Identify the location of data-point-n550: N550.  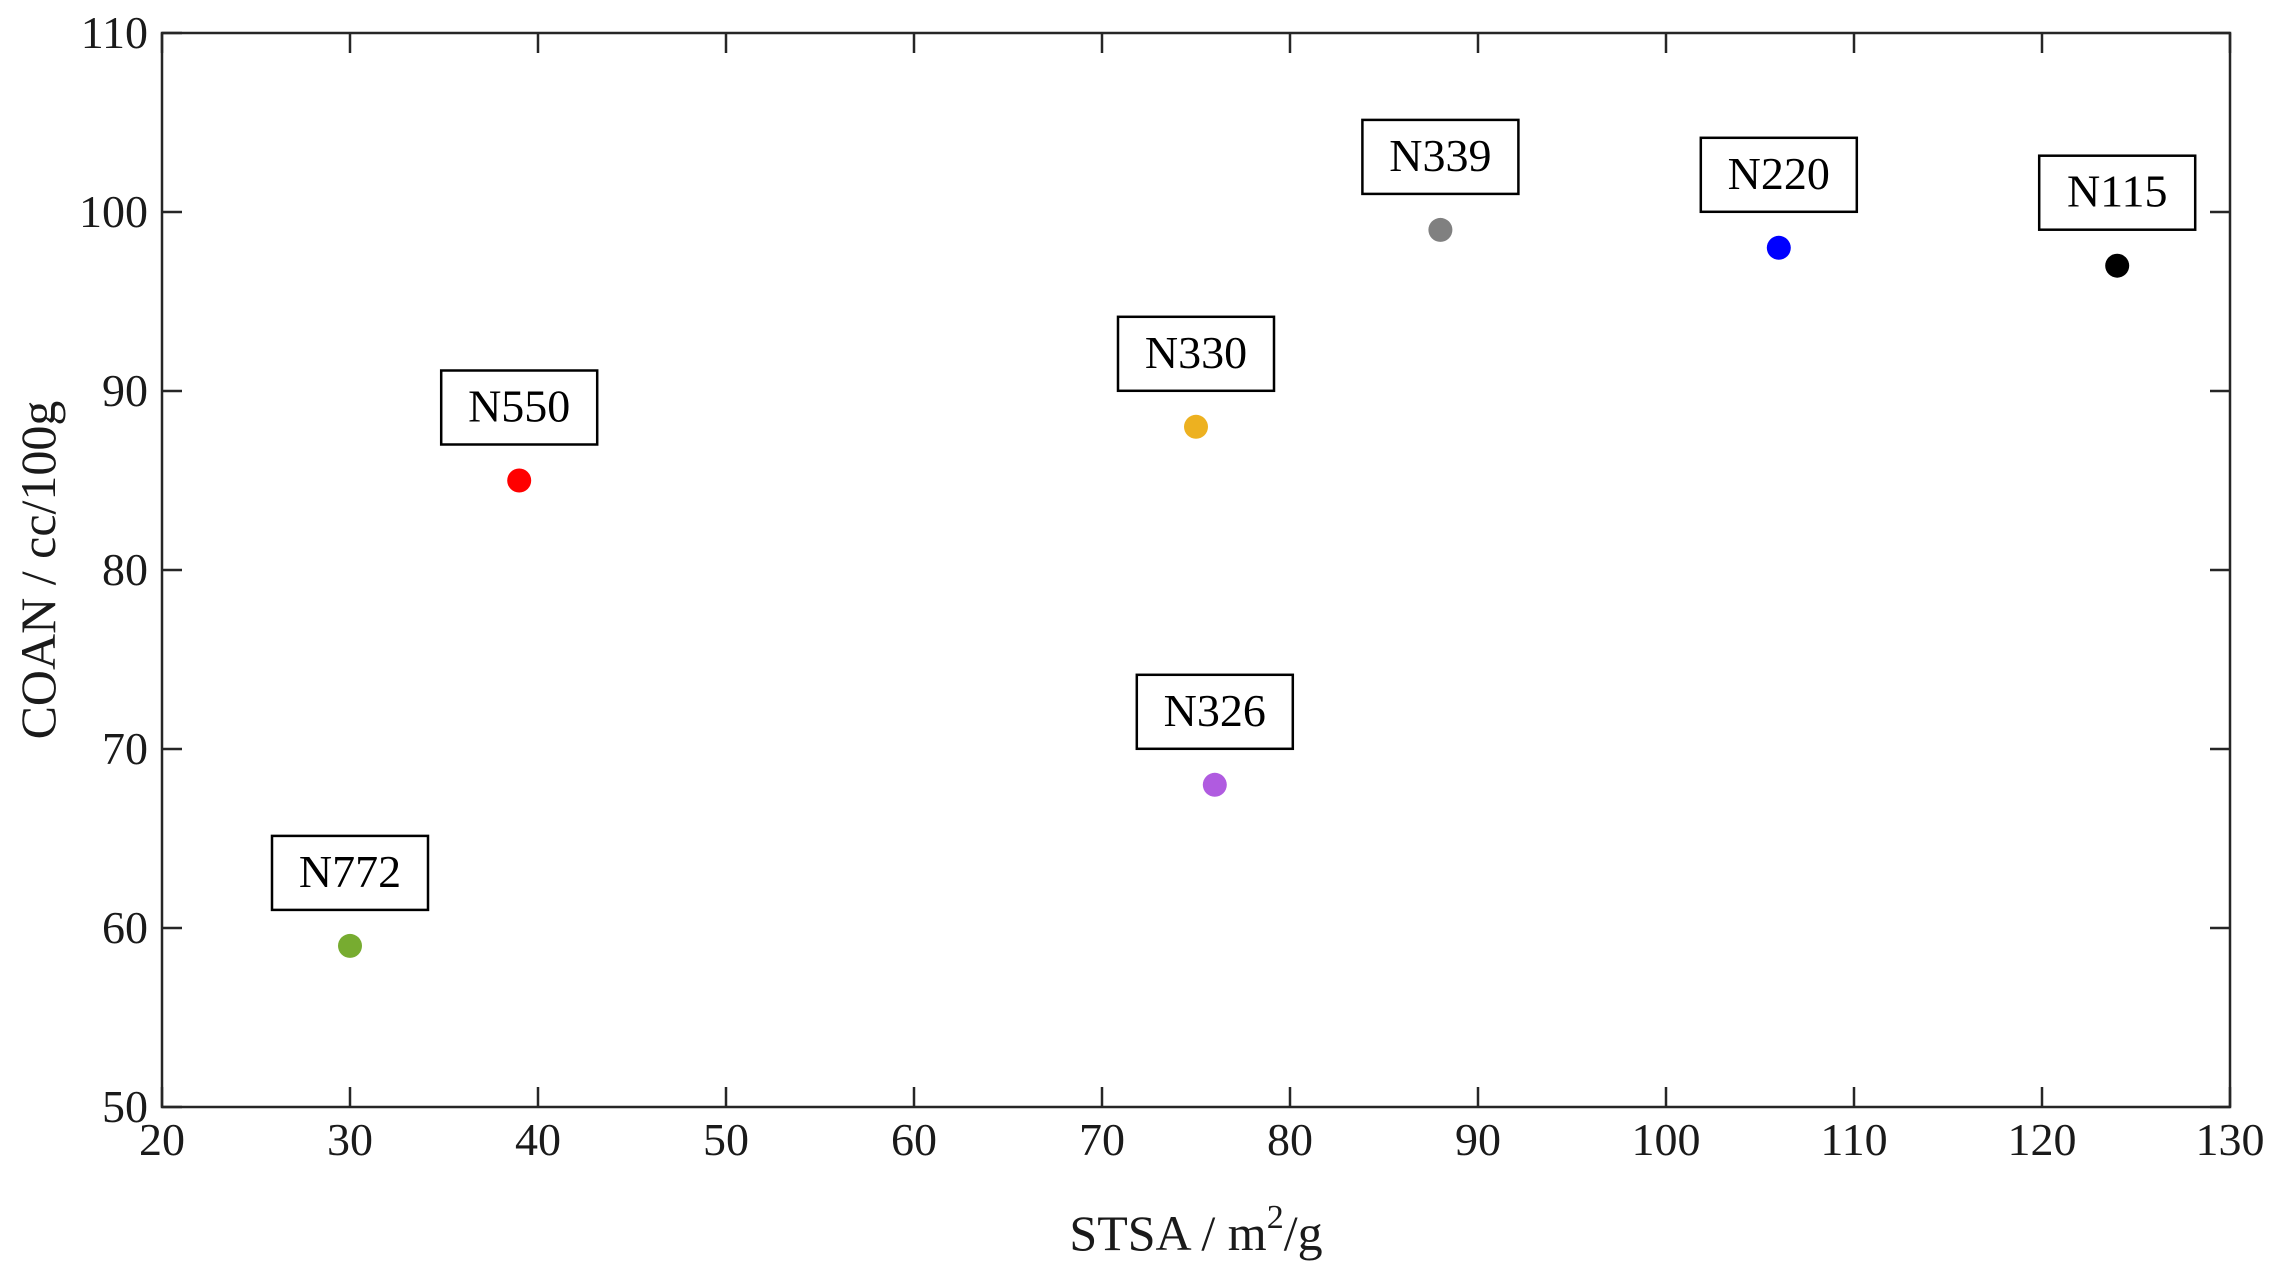
(519, 431).